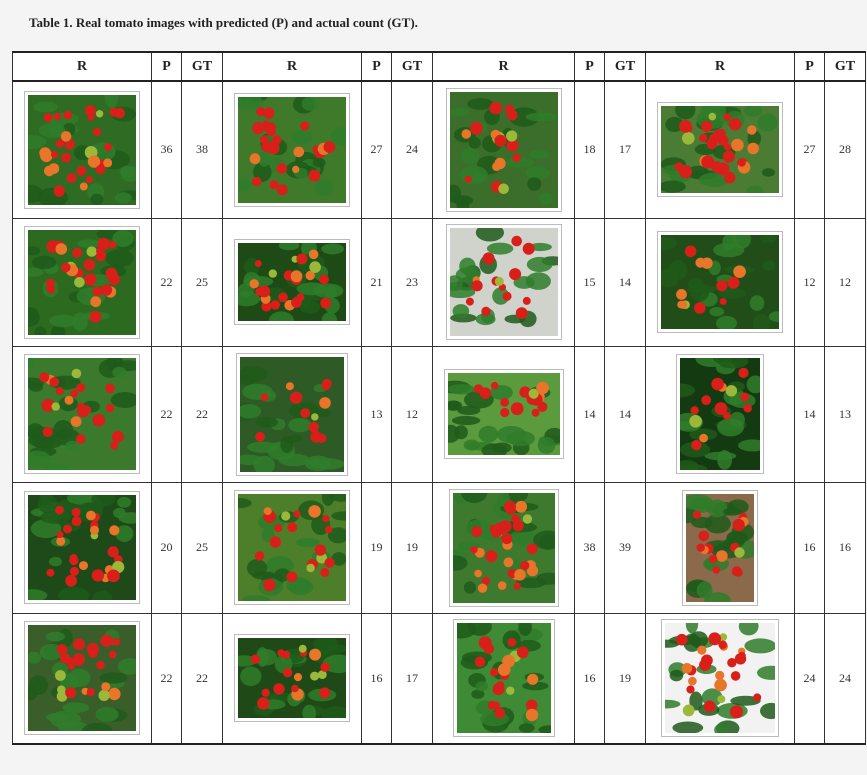 Image resolution: width=867 pixels, height=775 pixels. Describe the element at coordinates (625, 547) in the screenshot. I see `actual-count: 39` at that location.